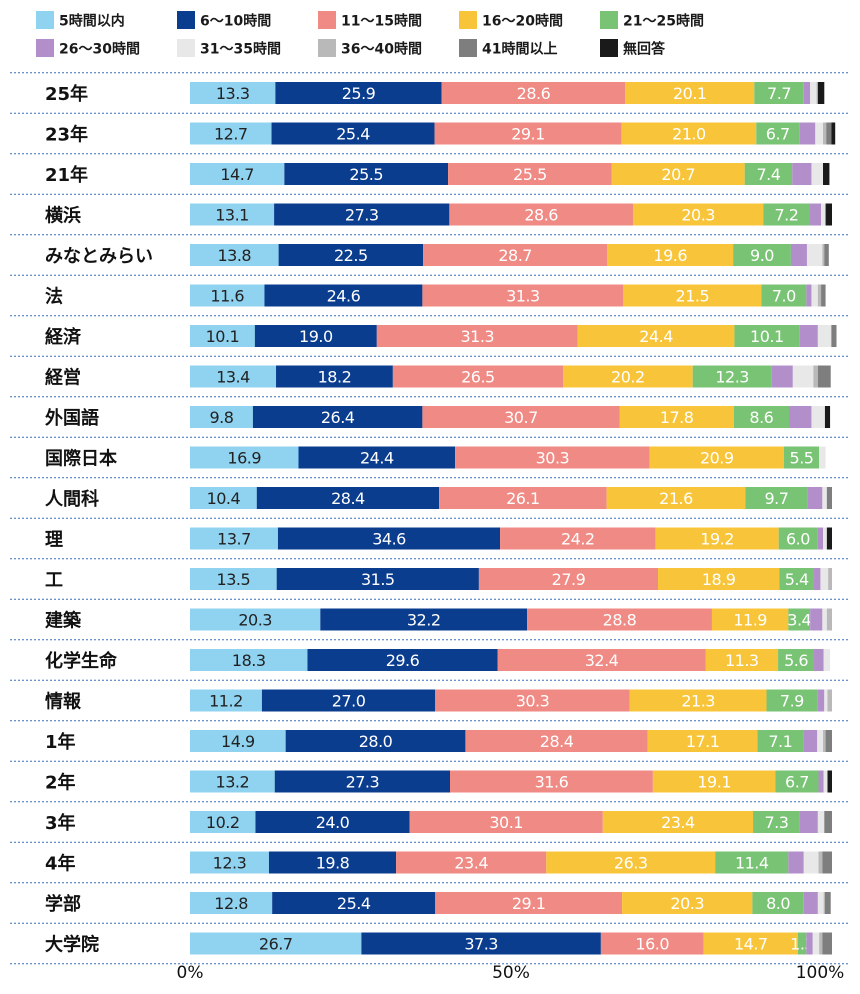 The image size is (860, 994). Describe the element at coordinates (63, 904) in the screenshot. I see `category-label: 学部` at that location.